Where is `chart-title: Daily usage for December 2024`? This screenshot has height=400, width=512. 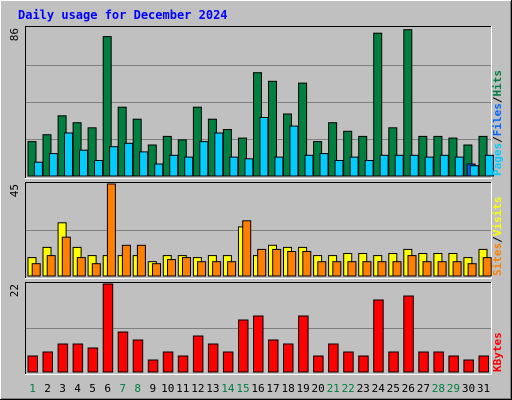 chart-title: Daily usage for December 2024 is located at coordinates (123, 15).